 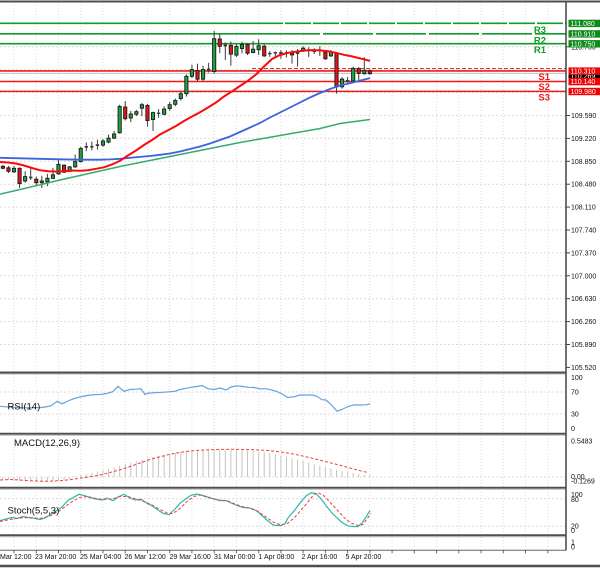 I want to click on svg-text: 111.080, so click(x=583, y=24).